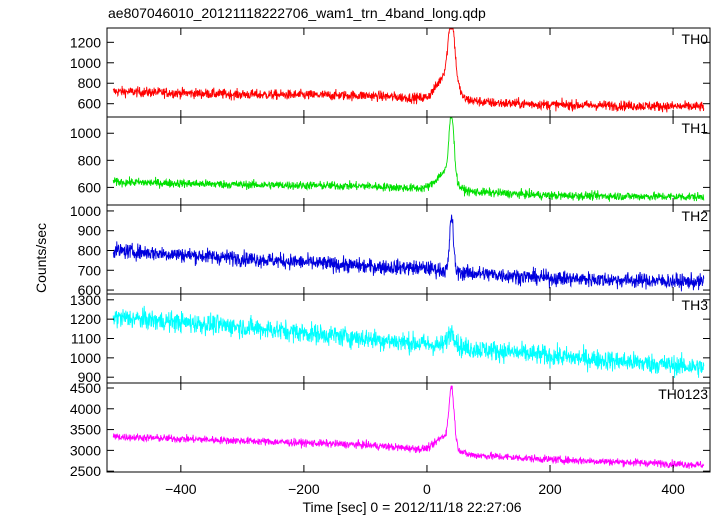 The image size is (717, 516). What do you see at coordinates (695, 305) in the screenshot?
I see `panel-label: TH3` at bounding box center [695, 305].